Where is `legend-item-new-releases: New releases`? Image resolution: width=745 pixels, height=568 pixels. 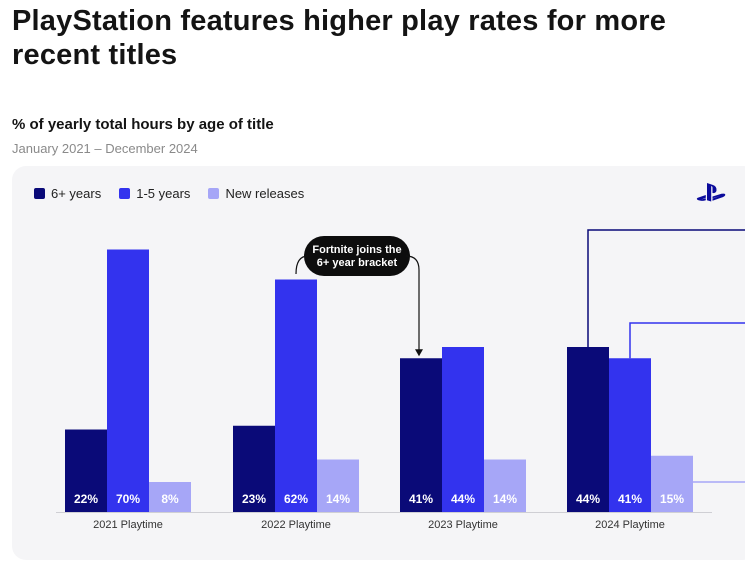
legend-item-new-releases: New releases is located at coordinates (256, 193).